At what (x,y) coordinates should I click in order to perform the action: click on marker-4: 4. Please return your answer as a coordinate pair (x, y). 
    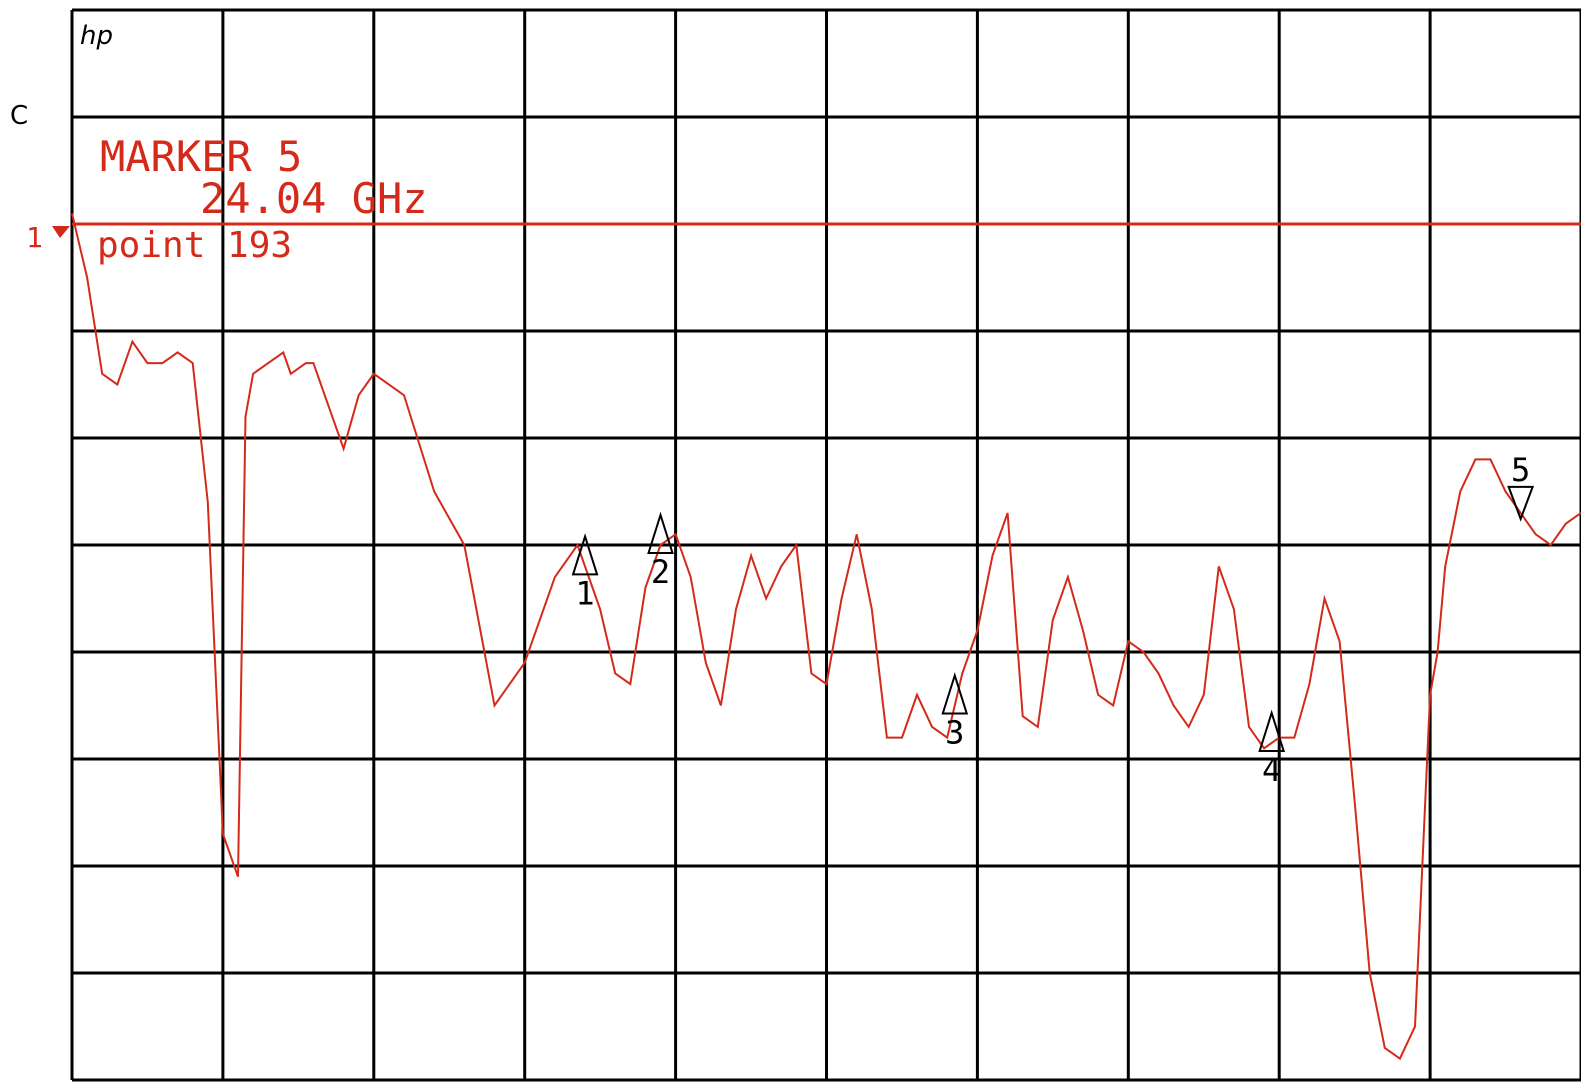
    Looking at the image, I should click on (1272, 749).